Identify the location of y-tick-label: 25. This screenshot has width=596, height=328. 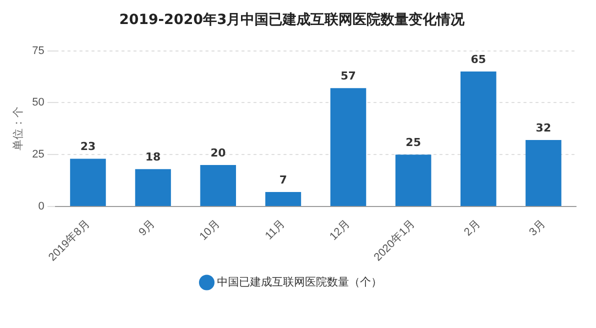
(38, 154).